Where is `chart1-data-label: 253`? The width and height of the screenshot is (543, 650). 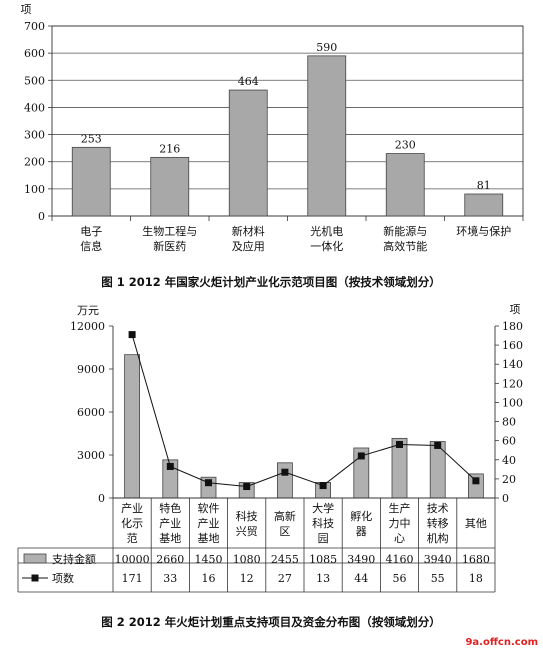
chart1-data-label: 253 is located at coordinates (91, 138).